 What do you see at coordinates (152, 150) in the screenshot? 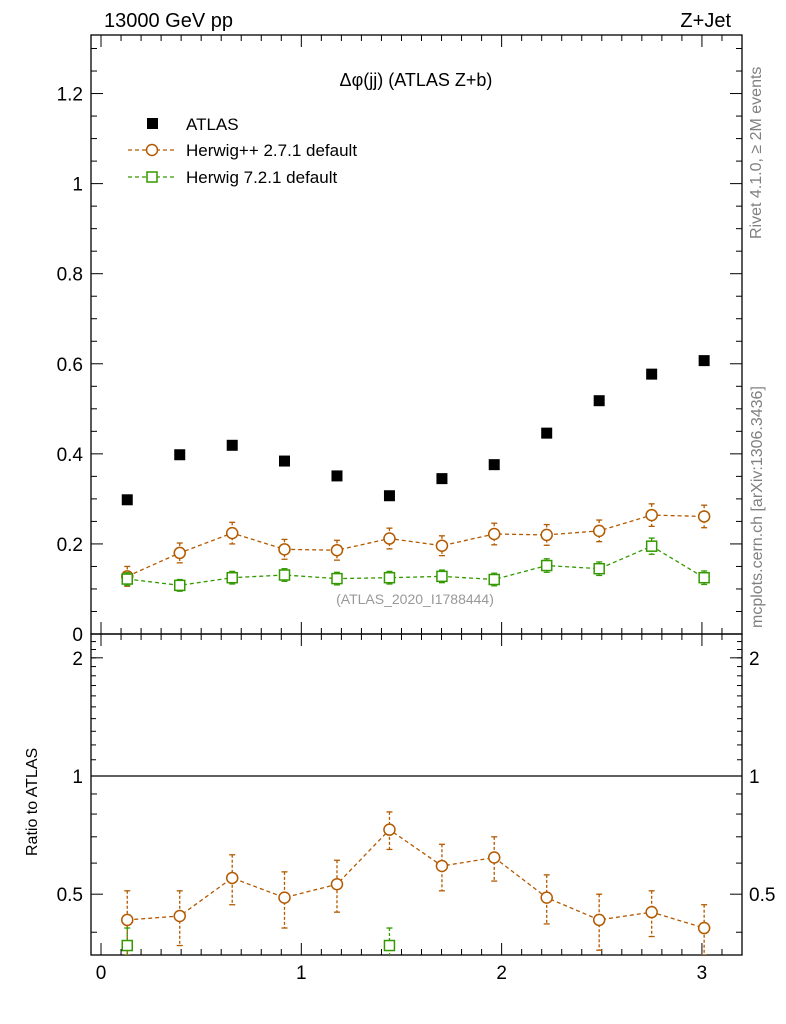
I see `legend-herwigpp-marker` at bounding box center [152, 150].